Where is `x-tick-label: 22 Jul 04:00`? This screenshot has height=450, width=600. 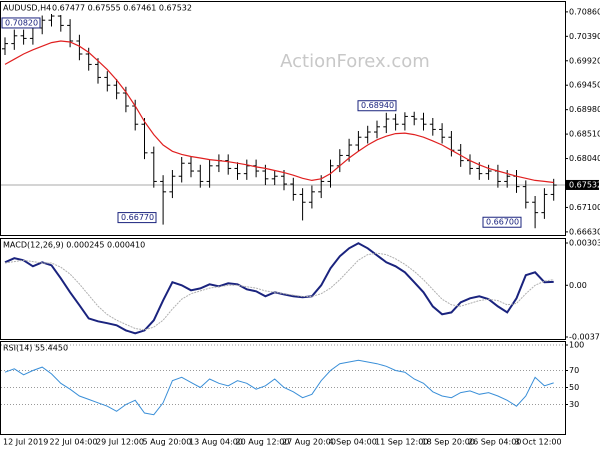 x-tick-label: 22 Jul 04:00 is located at coordinates (74, 442).